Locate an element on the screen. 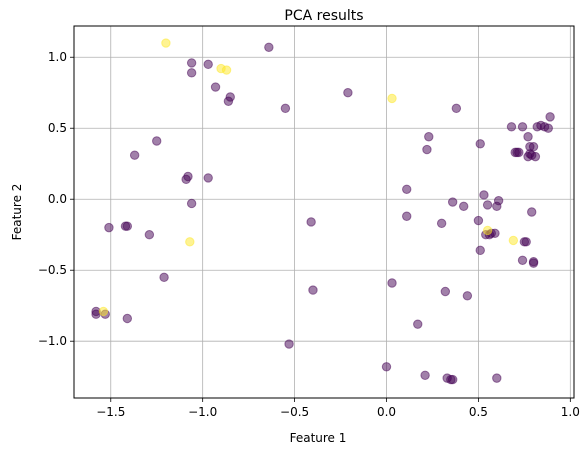  y-tick-label: 0.5 is located at coordinates (57, 128).